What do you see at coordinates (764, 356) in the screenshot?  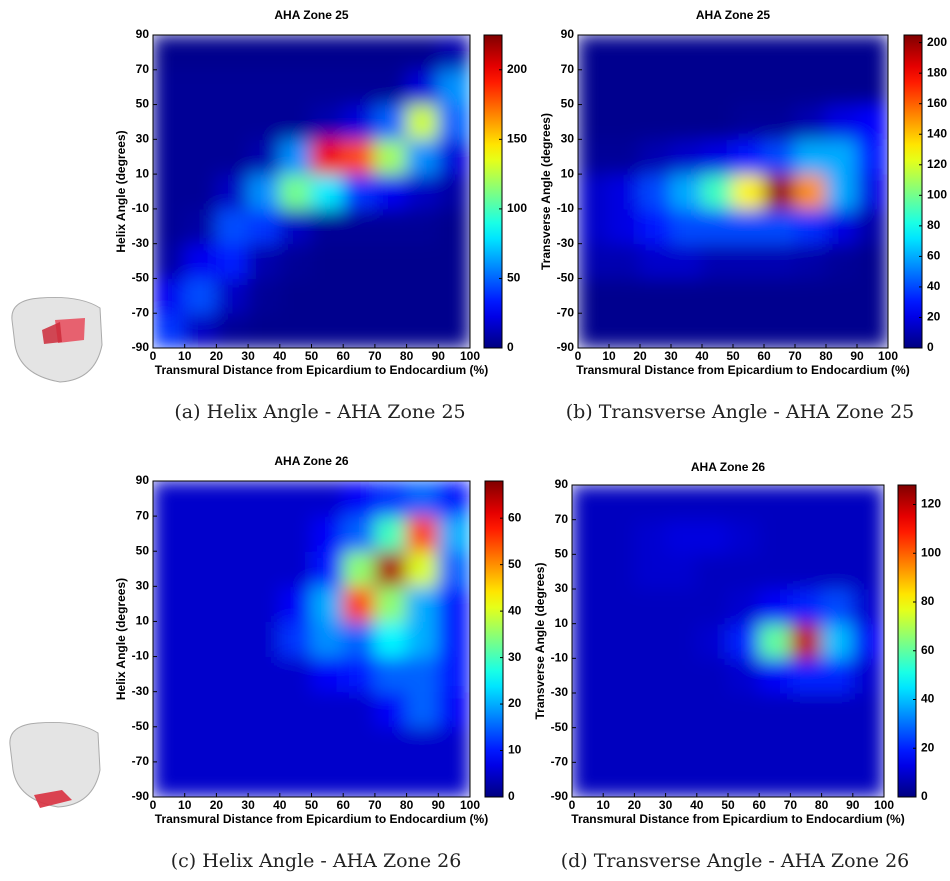 I see `x-tick-label: 60` at bounding box center [764, 356].